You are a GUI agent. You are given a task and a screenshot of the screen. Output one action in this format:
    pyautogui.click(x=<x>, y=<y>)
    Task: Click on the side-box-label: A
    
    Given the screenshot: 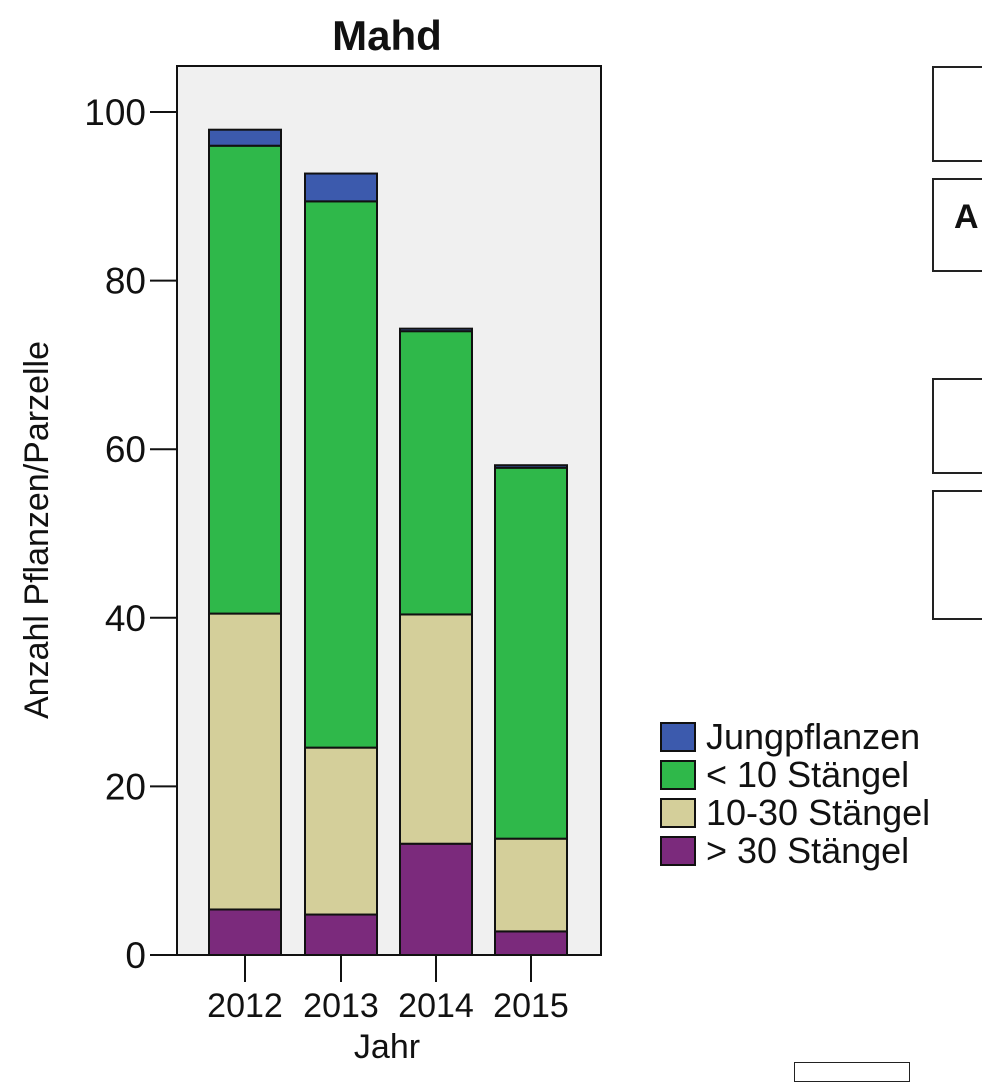 What is the action you would take?
    pyautogui.click(x=966, y=217)
    